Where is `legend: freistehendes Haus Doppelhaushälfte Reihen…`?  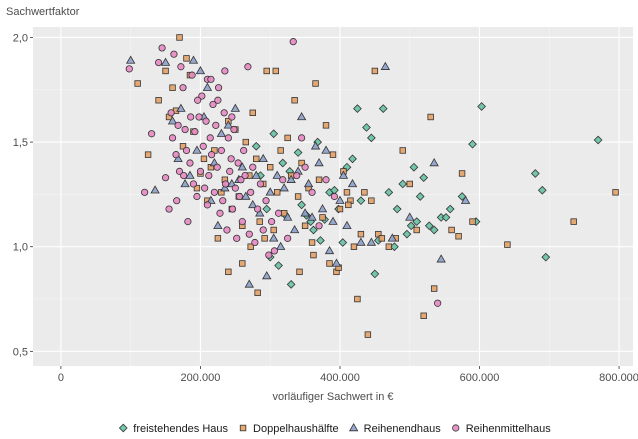 legend: freistehendes Haus Doppelhaushälfte Reihen… is located at coordinates (334, 428).